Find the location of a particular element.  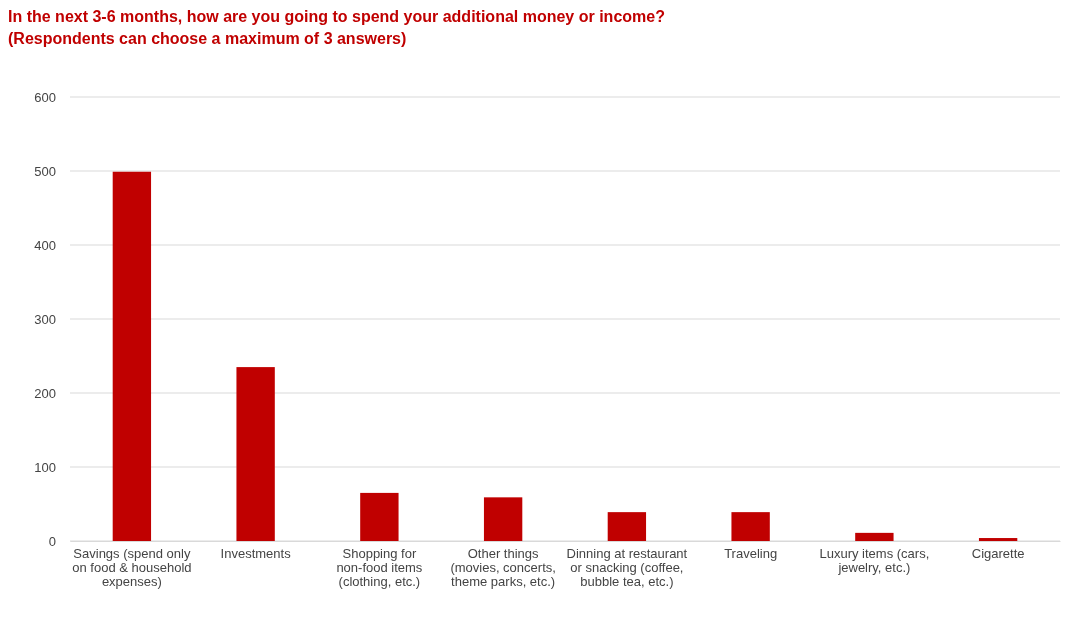

y-tick-label: 500 is located at coordinates (45, 171).